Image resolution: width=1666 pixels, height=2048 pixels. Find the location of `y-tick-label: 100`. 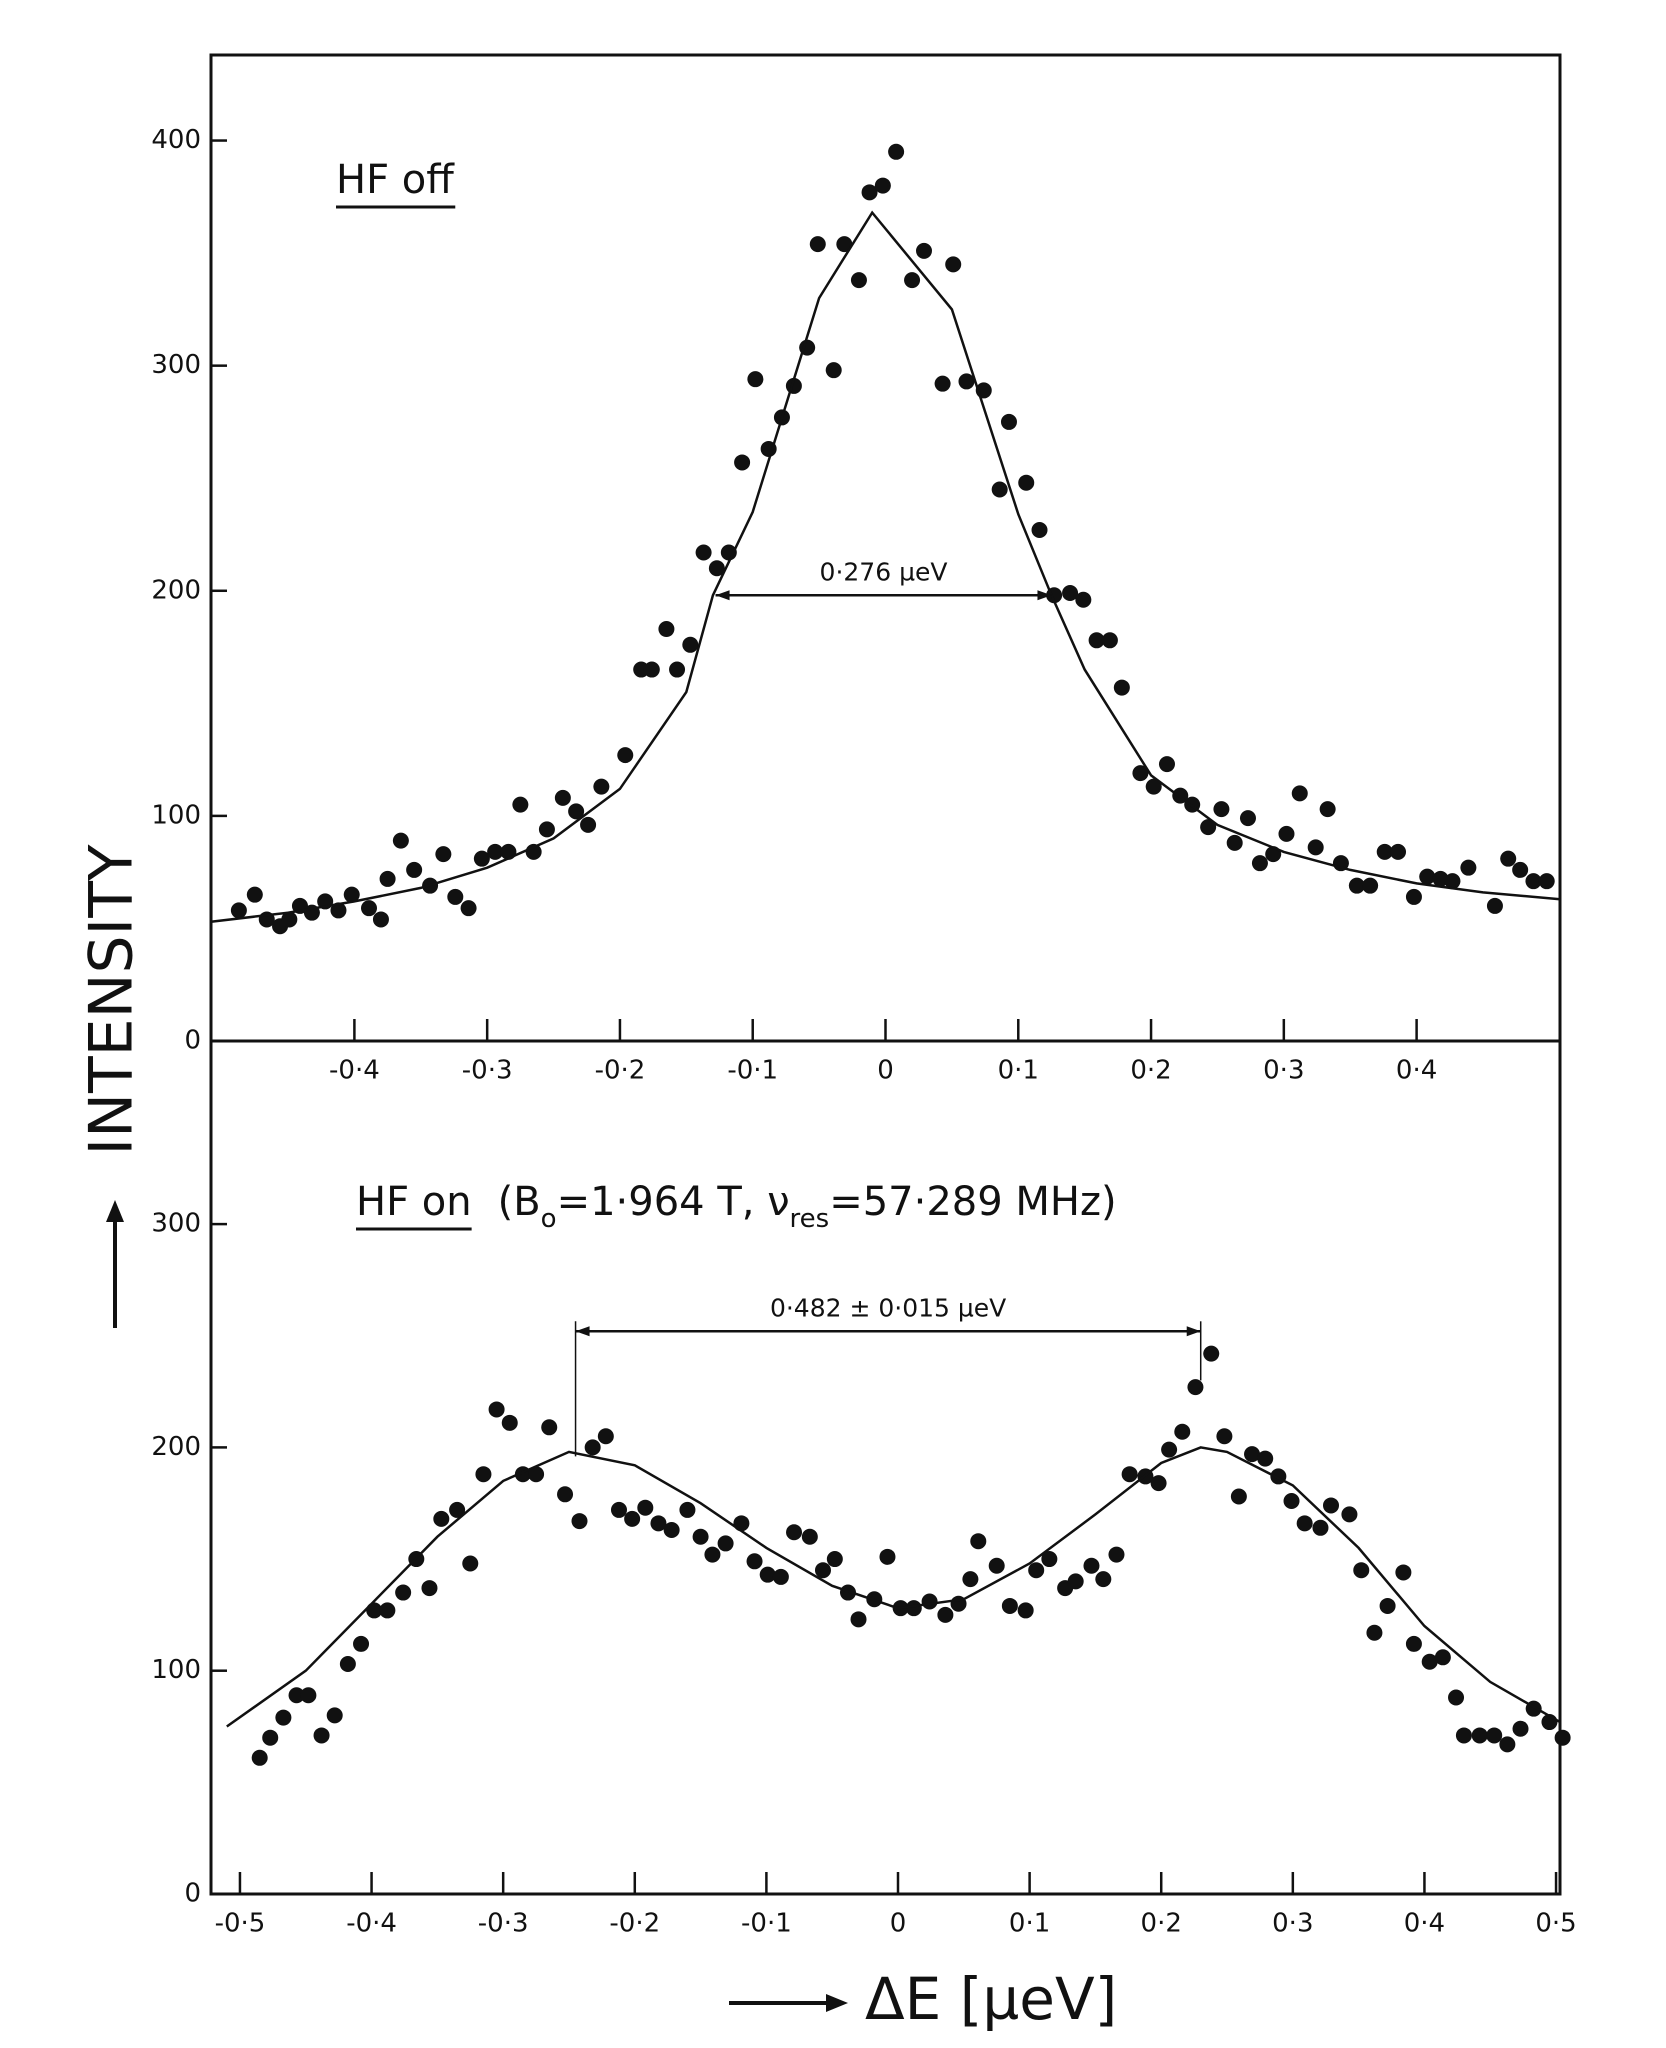

y-tick-label: 100 is located at coordinates (176, 815).